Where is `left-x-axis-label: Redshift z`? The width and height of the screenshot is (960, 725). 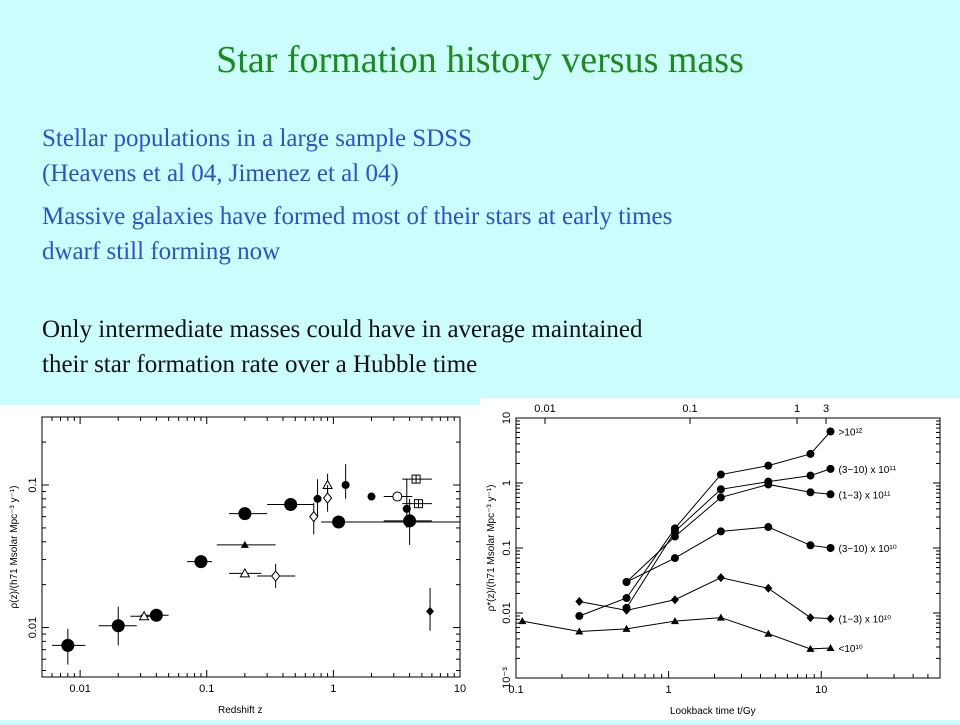 left-x-axis-label: Redshift z is located at coordinates (240, 710).